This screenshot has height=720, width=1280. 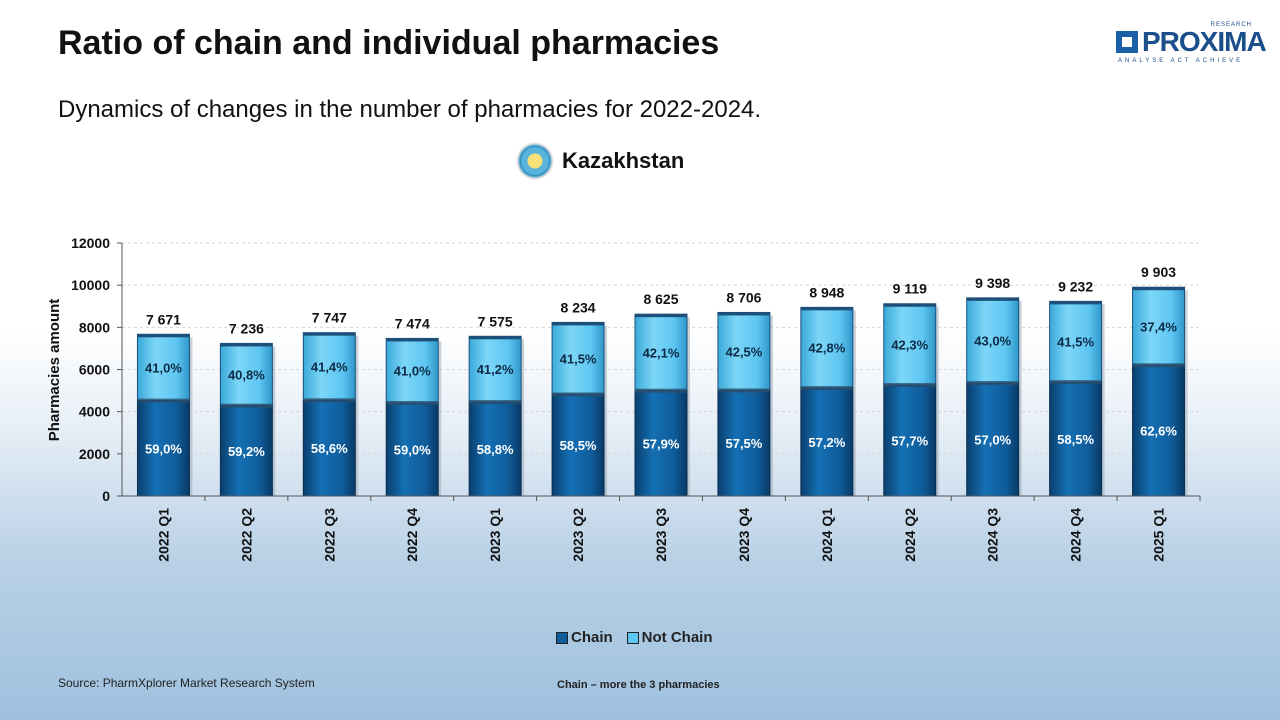 I want to click on bar-total-label: 9 398, so click(x=992, y=283).